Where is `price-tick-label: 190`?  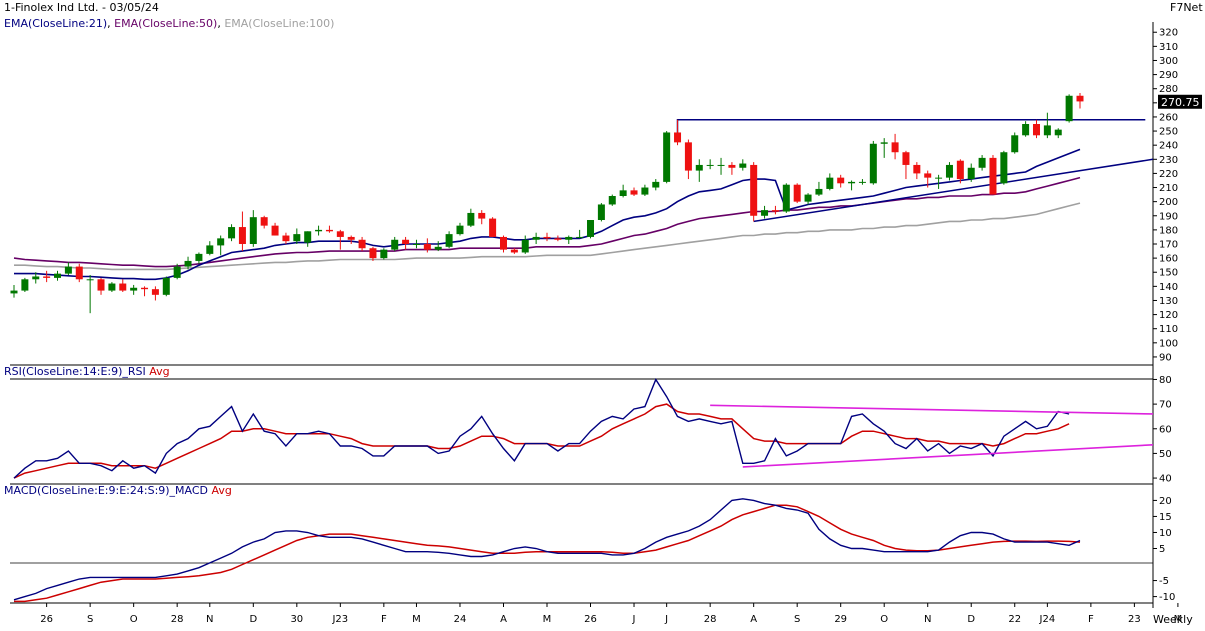 price-tick-label: 190 is located at coordinates (1168, 216).